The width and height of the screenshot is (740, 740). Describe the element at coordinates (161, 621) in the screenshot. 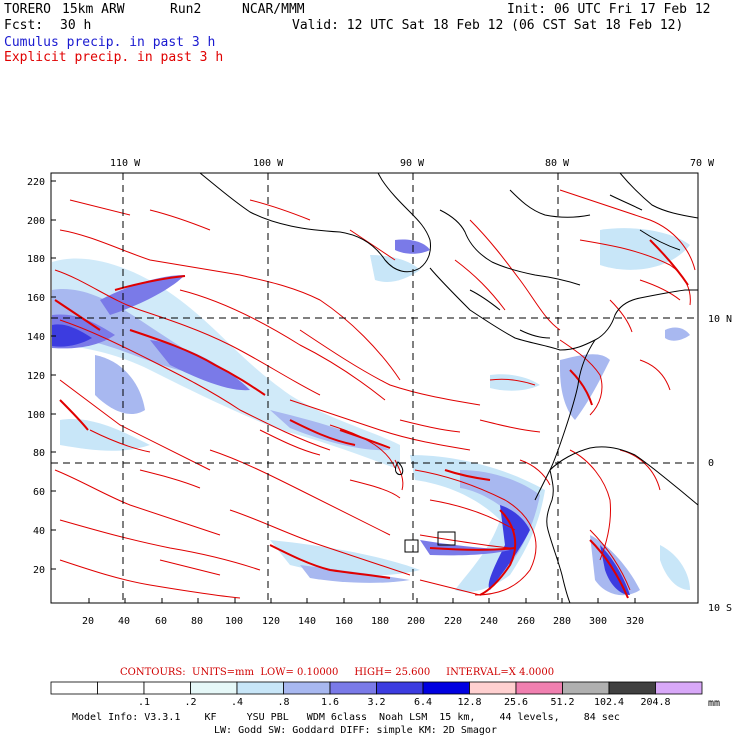

I see `x-tick-label: 60` at that location.